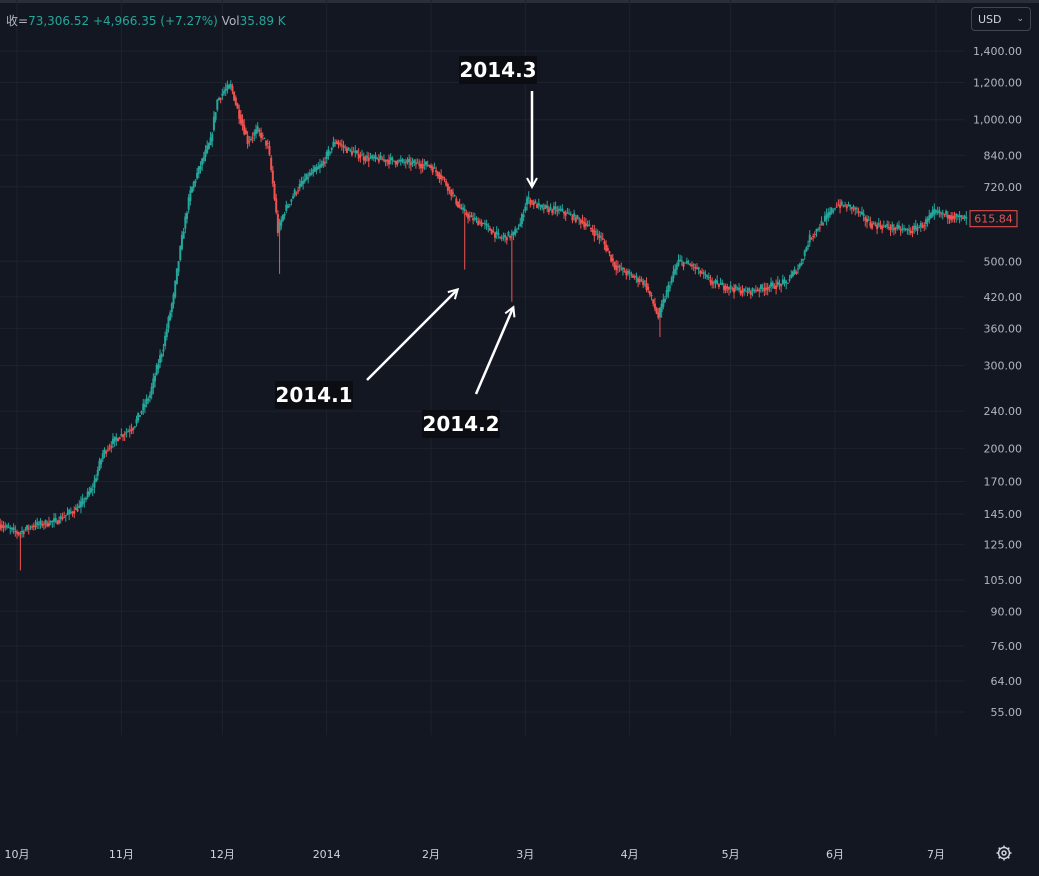 Image resolution: width=1039 pixels, height=876 pixels. What do you see at coordinates (997, 120) in the screenshot?
I see `y-tick-label: 1,000.00` at bounding box center [997, 120].